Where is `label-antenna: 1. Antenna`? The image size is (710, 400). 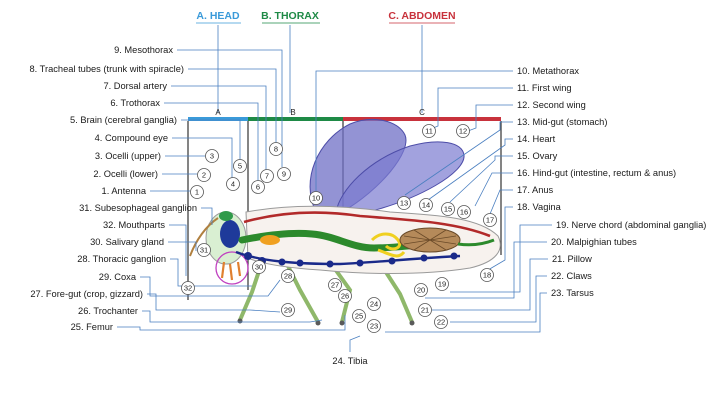 label-antenna: 1. Antenna is located at coordinates (124, 191).